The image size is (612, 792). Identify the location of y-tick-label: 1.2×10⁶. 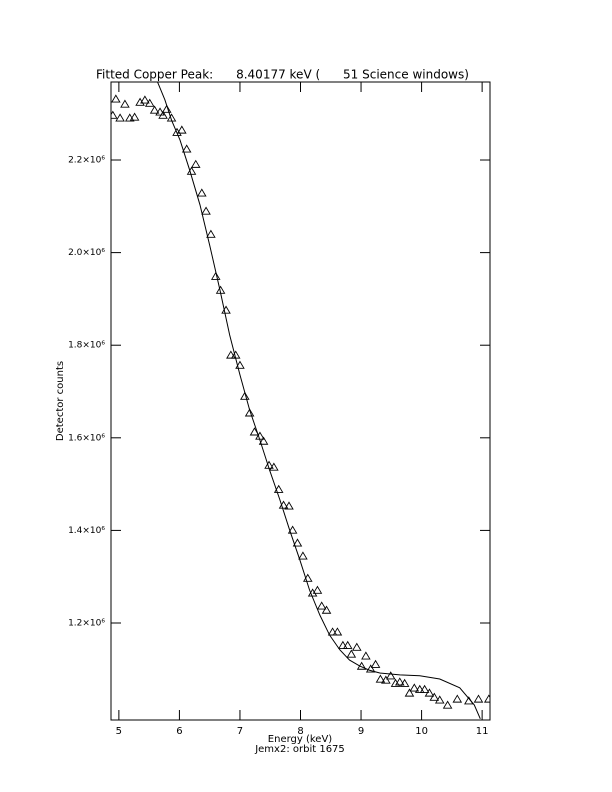
(86, 624).